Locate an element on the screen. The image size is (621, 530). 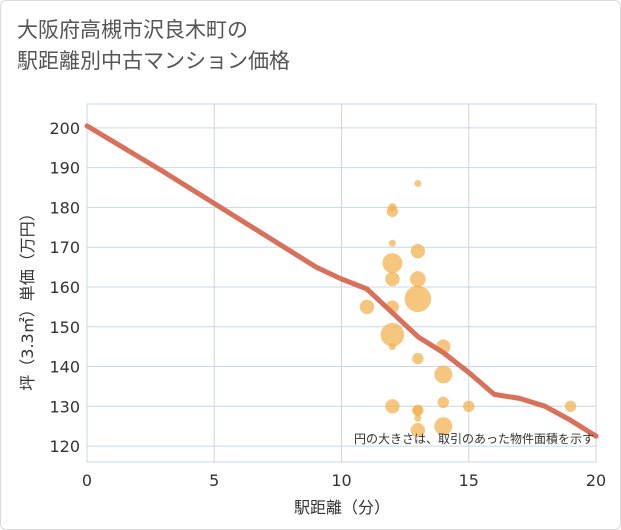
y-tick-label: 160 is located at coordinates (64, 287).